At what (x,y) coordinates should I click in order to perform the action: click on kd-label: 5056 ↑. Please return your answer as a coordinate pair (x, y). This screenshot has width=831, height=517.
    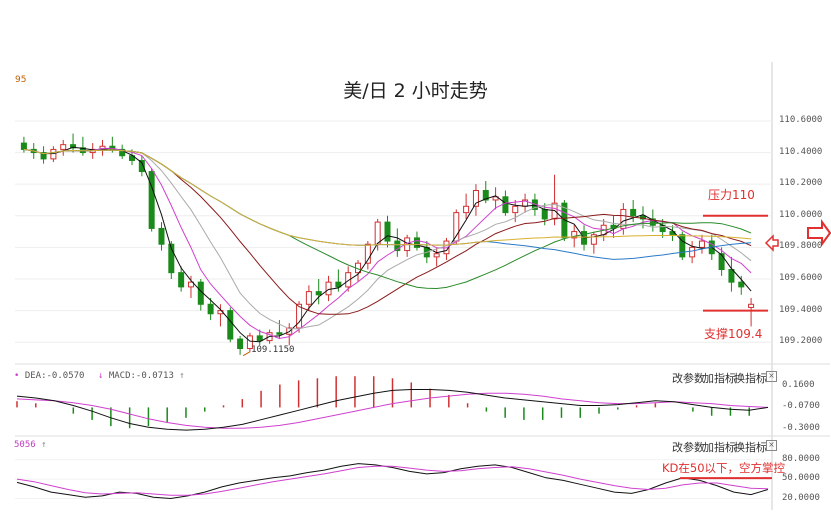
    Looking at the image, I should click on (30, 445).